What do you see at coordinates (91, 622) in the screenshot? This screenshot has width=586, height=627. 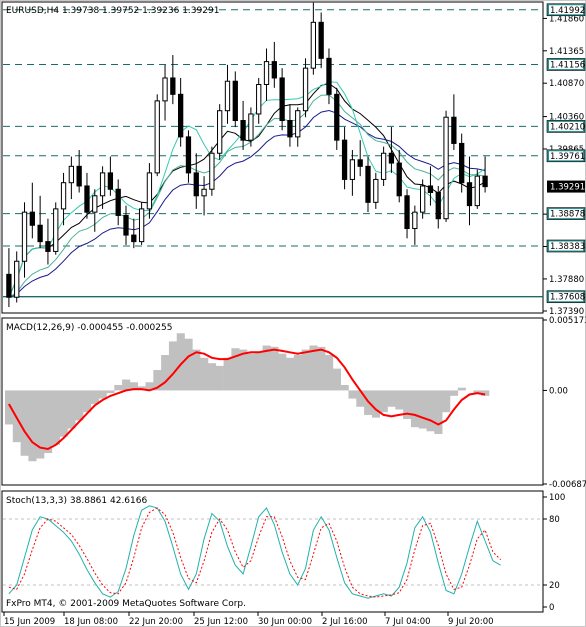 I see `time-tick-label: 18 Jun 08:00` at bounding box center [91, 622].